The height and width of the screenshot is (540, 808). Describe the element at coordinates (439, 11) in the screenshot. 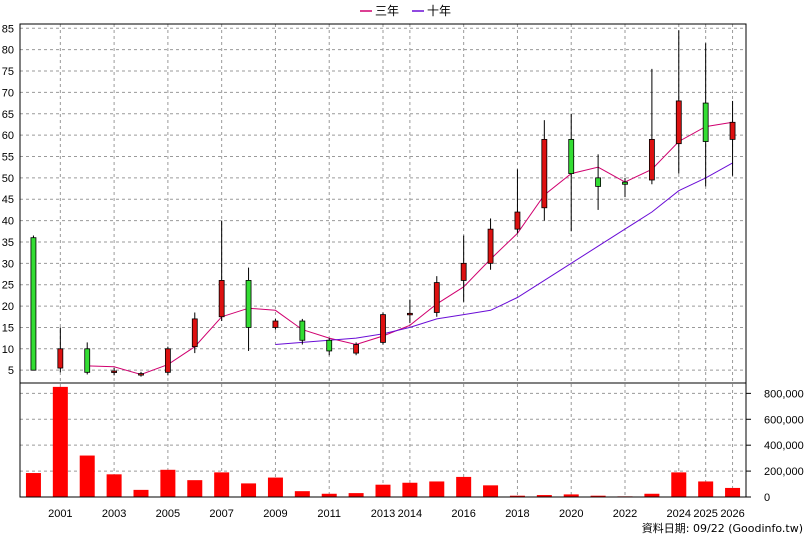

I see `legend-label: 十年` at that location.